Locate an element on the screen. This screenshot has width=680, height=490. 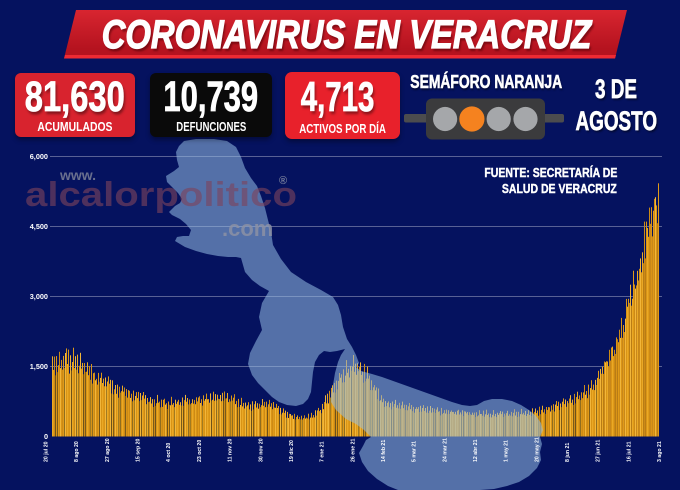
svg-text: 7 ene 21 is located at coordinates (323, 451).